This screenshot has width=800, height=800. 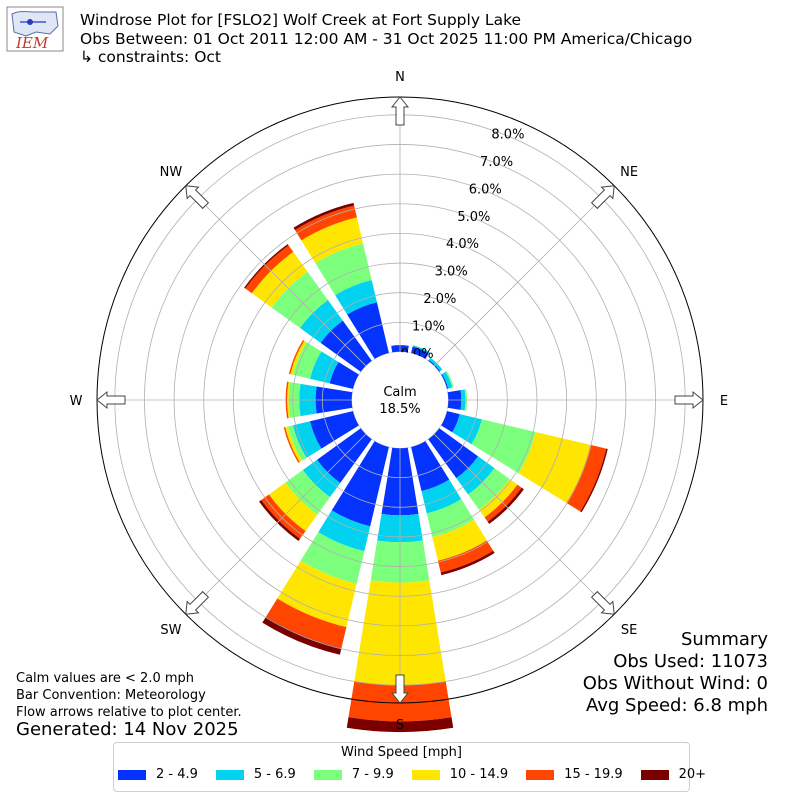 I want to click on generated-date: Generated: 14 Nov 2025, so click(x=127, y=729).